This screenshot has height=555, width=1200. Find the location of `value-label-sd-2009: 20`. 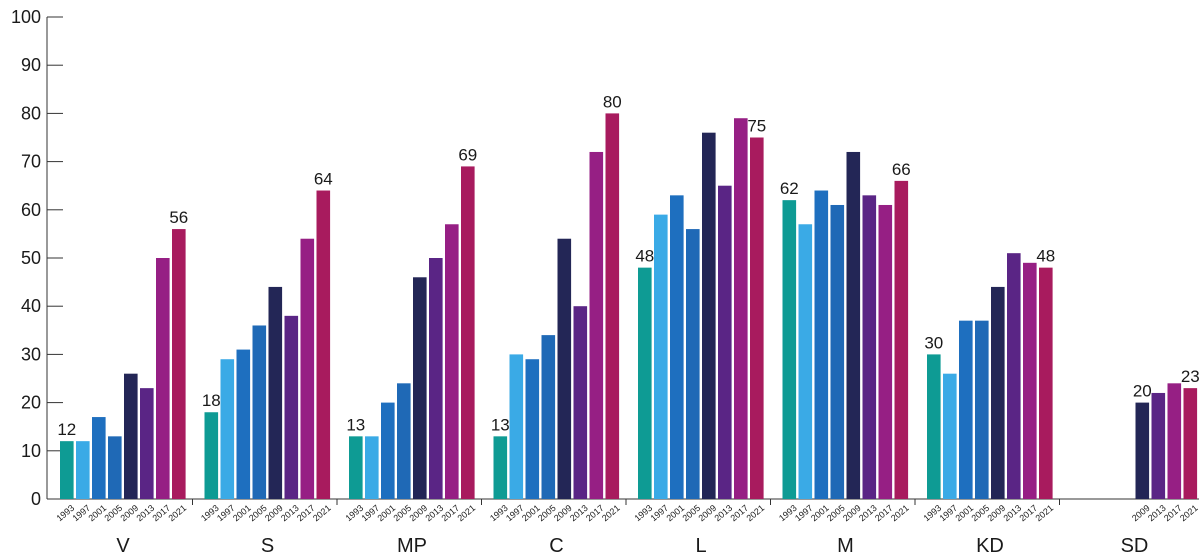

value-label-sd-2009: 20 is located at coordinates (1142, 391).